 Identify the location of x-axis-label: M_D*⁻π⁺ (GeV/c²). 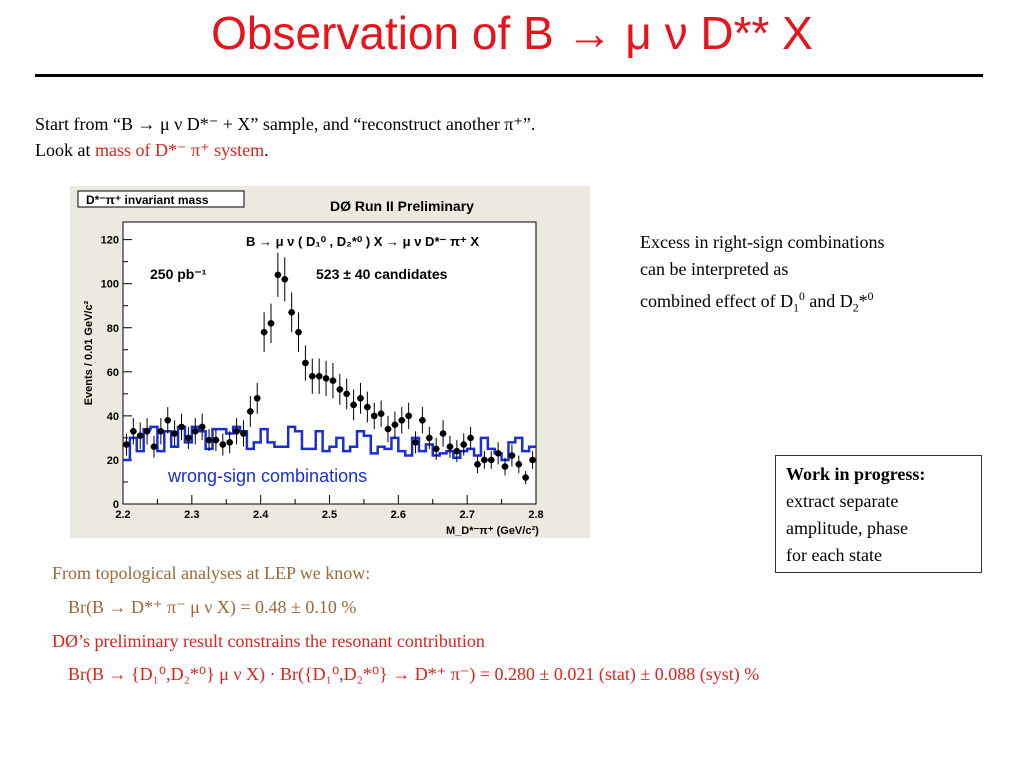
(492, 531).